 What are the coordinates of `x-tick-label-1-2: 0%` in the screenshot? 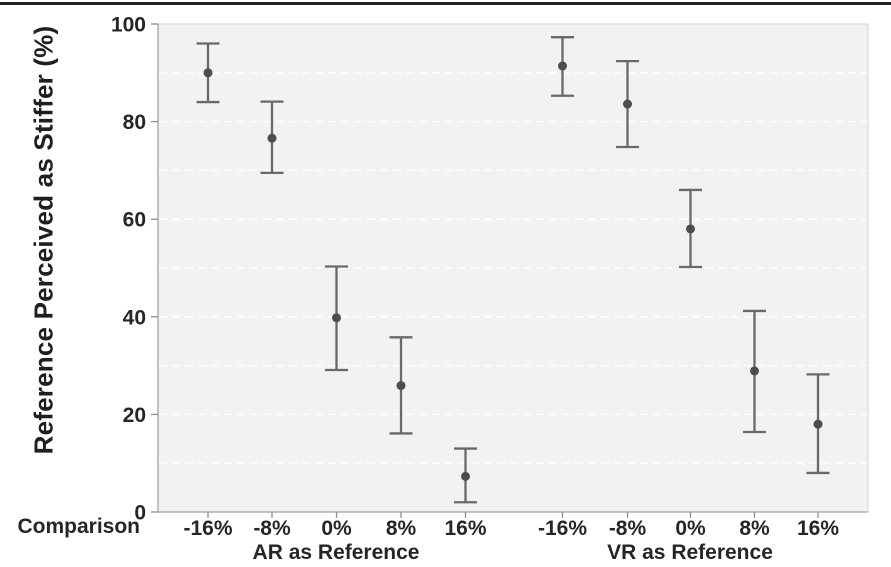 It's located at (690, 528).